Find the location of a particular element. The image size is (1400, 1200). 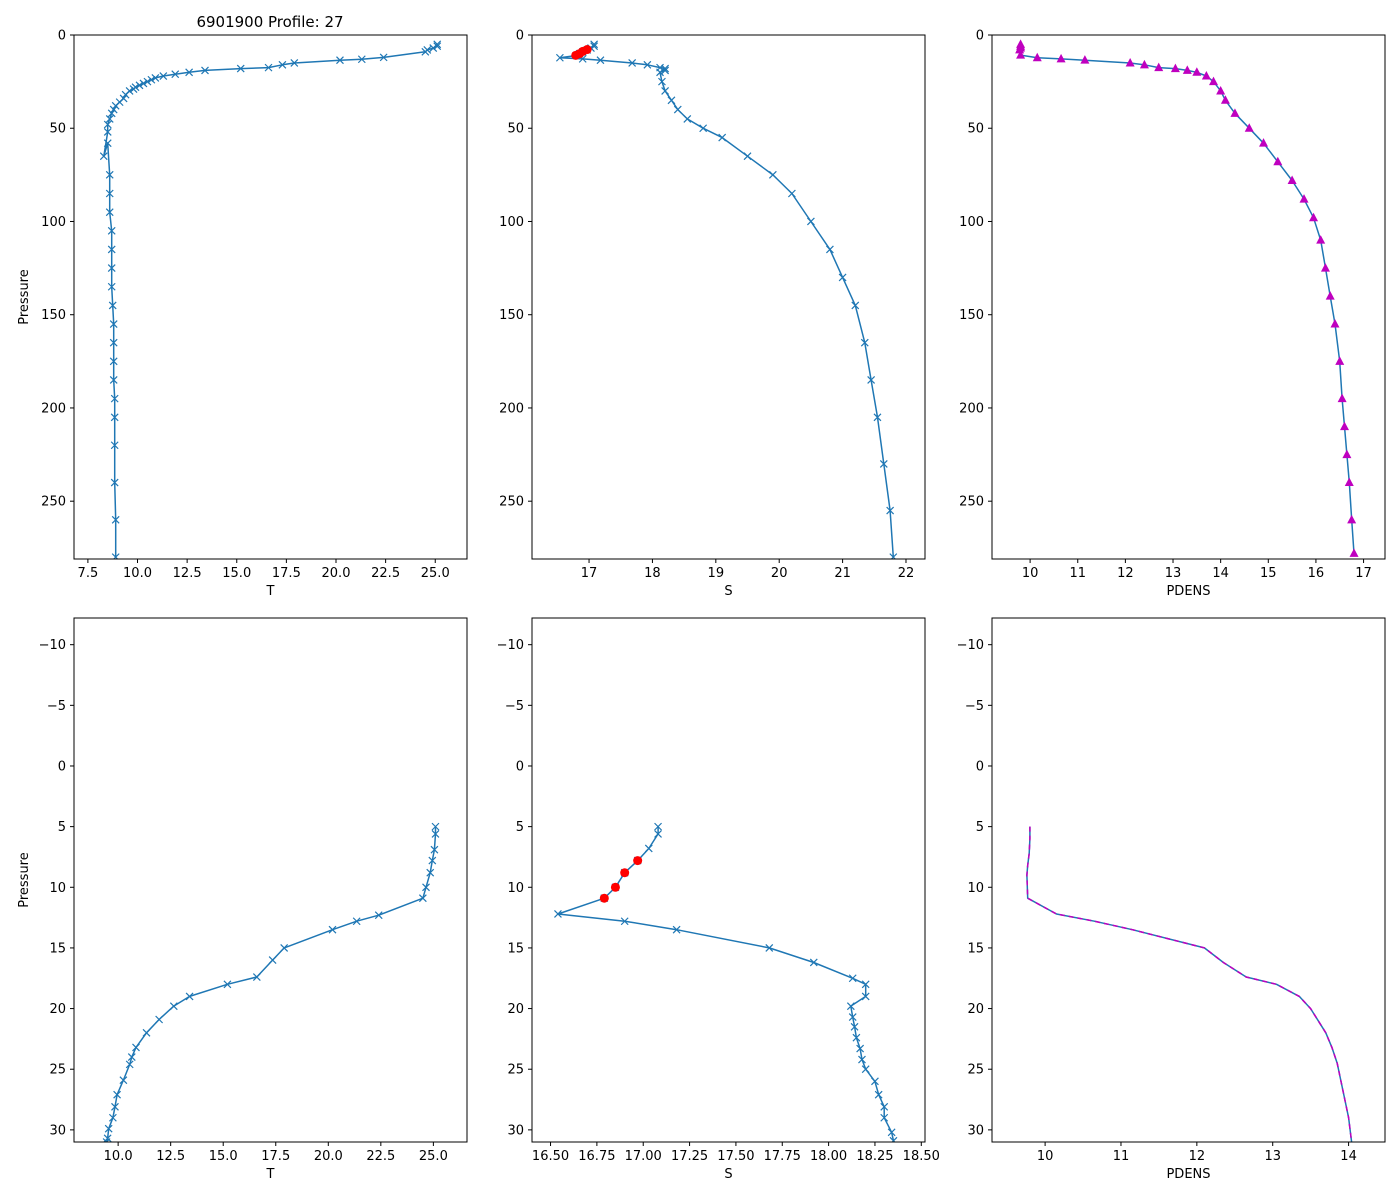

panel-top-S: 17 18 19 20 21 22 0 50 100 150 200 250 S is located at coordinates (712, 314).